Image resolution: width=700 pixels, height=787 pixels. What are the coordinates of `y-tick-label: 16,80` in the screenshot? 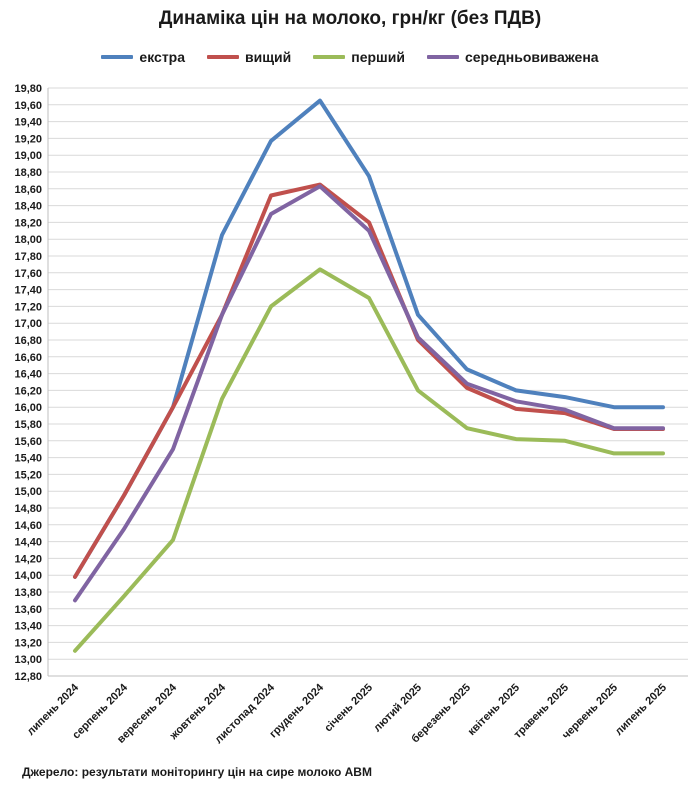 It's located at (28, 341).